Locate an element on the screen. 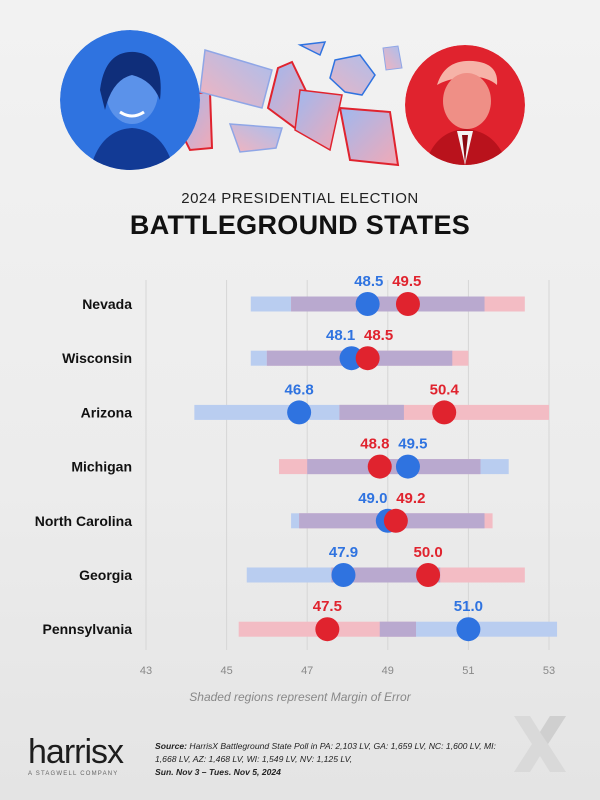 This screenshot has width=600, height=800. x-tick-label: 43 is located at coordinates (146, 671).